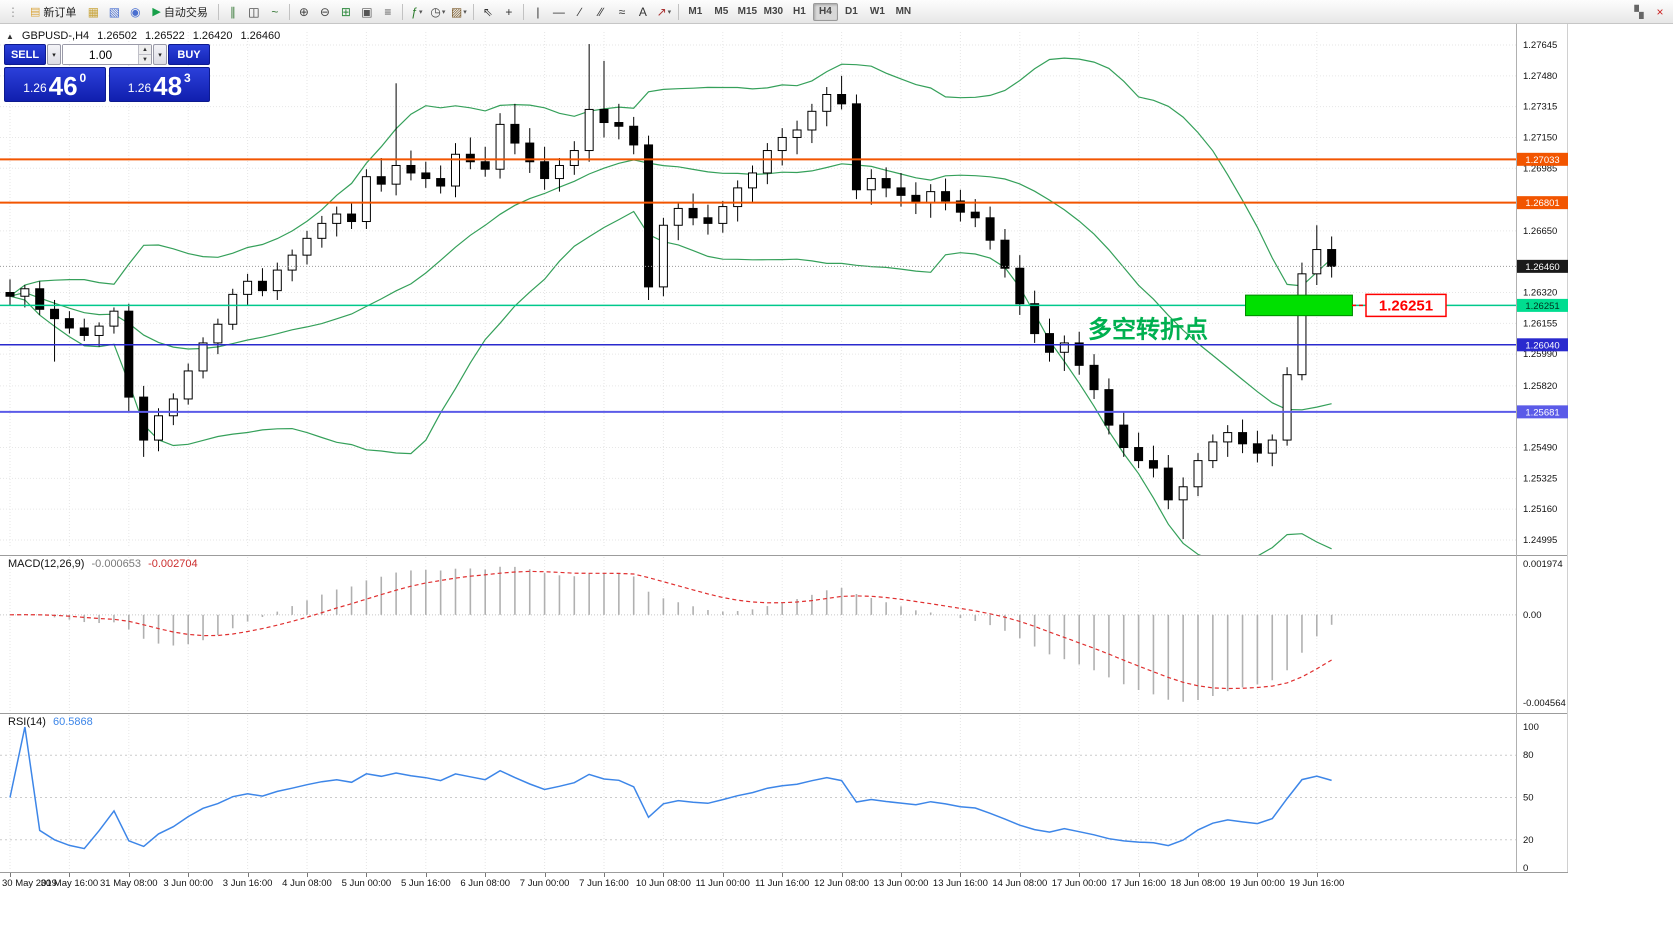  I want to click on time-label: 11 Jun 00:00, so click(722, 883).